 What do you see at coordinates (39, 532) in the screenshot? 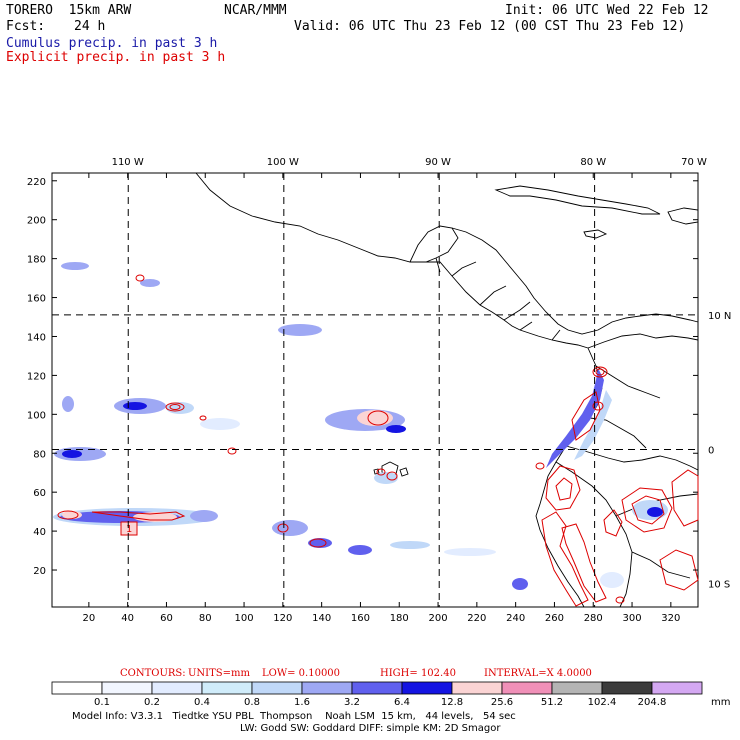
I see `y-tick-label-40: 40` at bounding box center [39, 532].